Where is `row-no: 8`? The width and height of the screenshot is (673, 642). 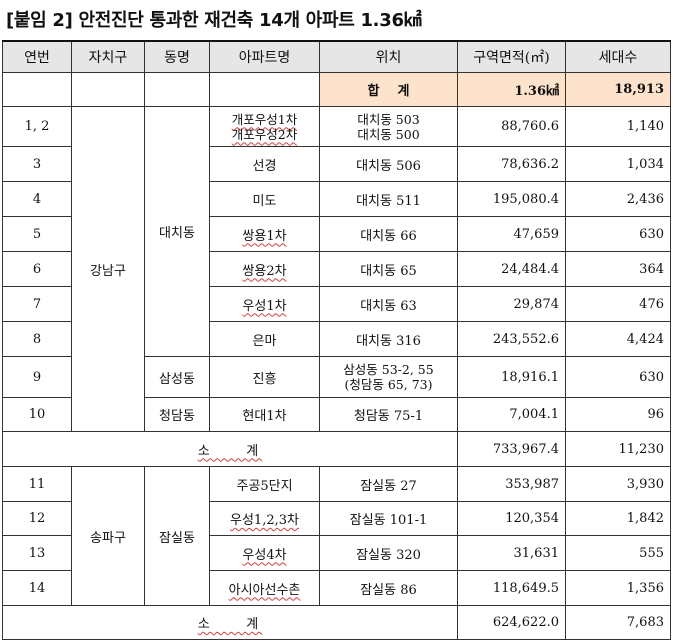 row-no: 8 is located at coordinates (37, 339).